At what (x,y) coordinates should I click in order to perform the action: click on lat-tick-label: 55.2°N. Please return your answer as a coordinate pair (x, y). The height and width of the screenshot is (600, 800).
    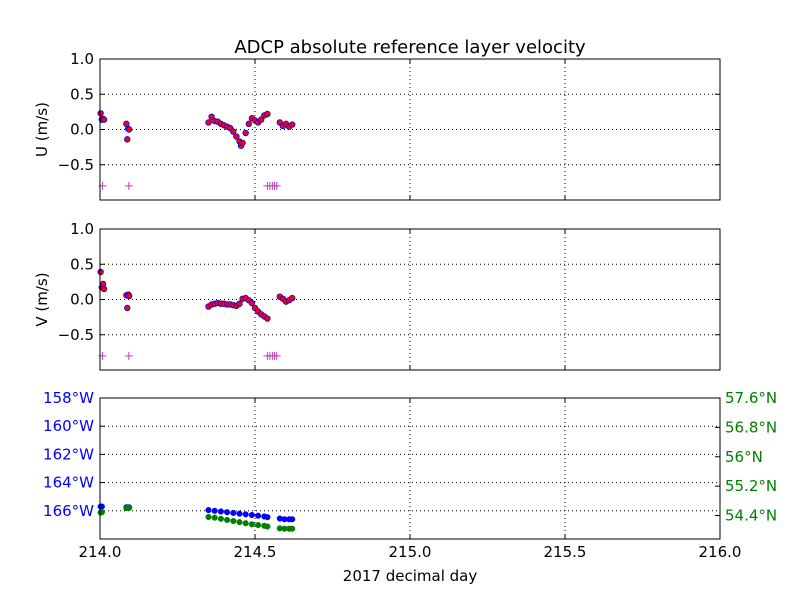
    Looking at the image, I should click on (751, 486).